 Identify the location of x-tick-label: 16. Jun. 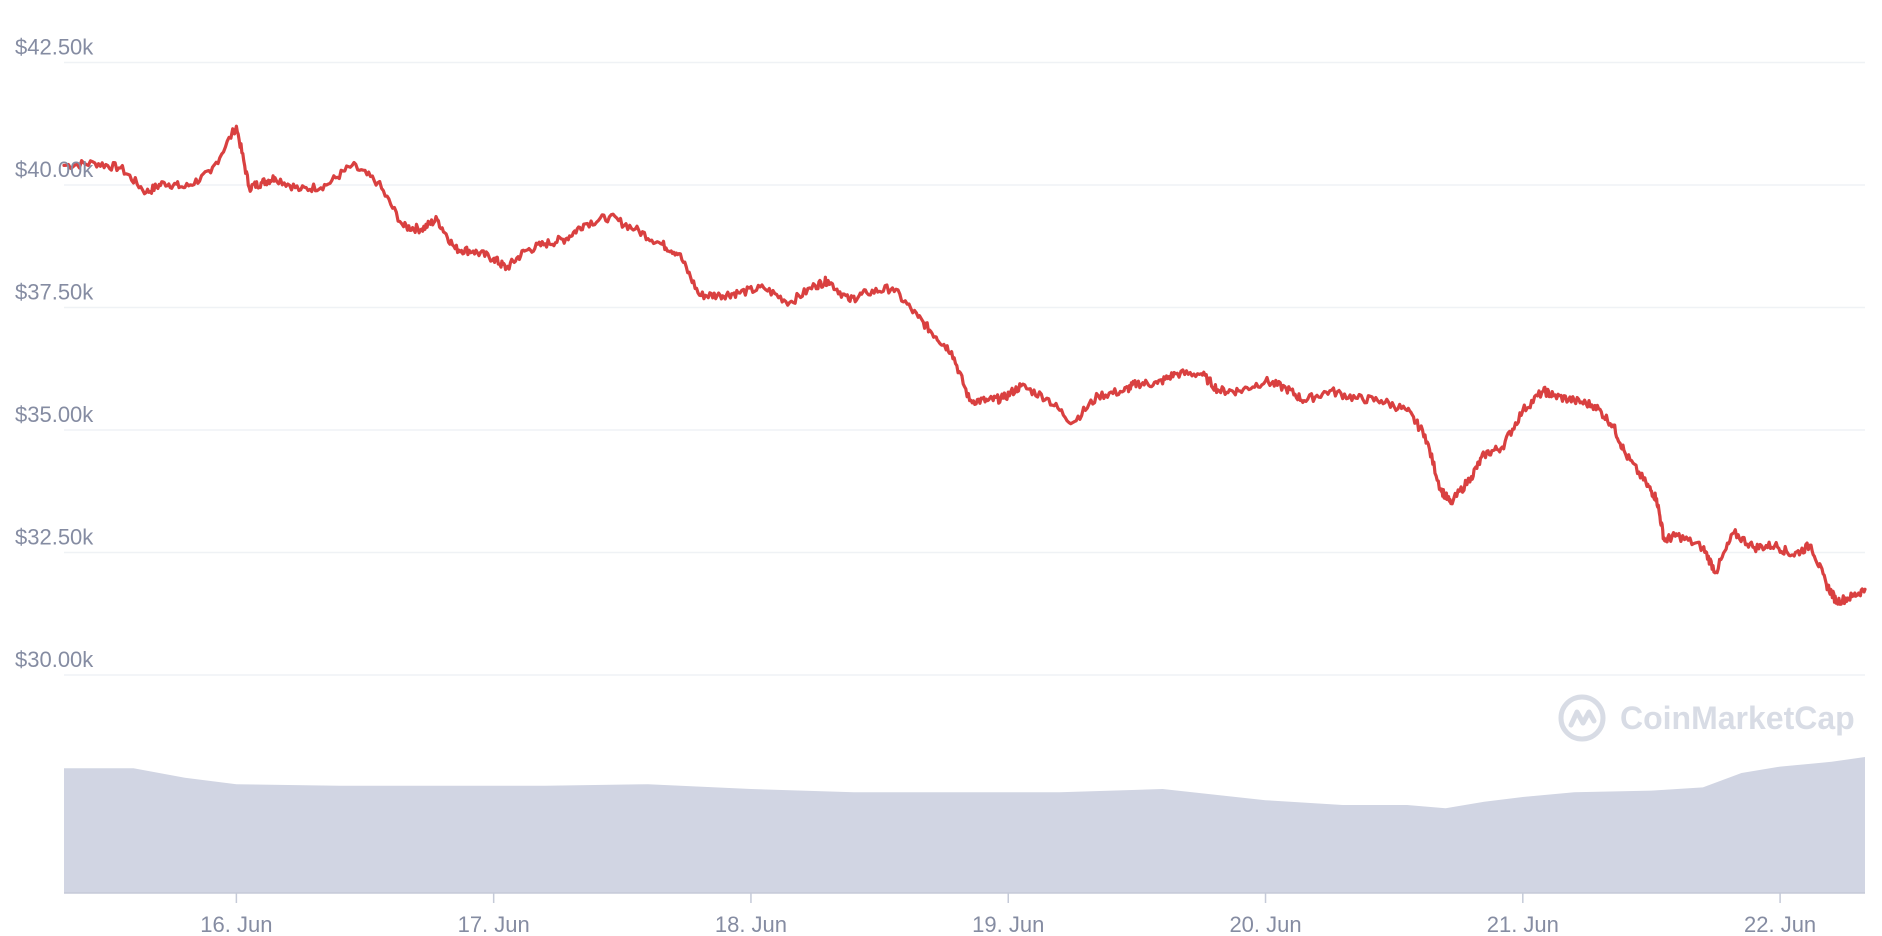
(236, 924).